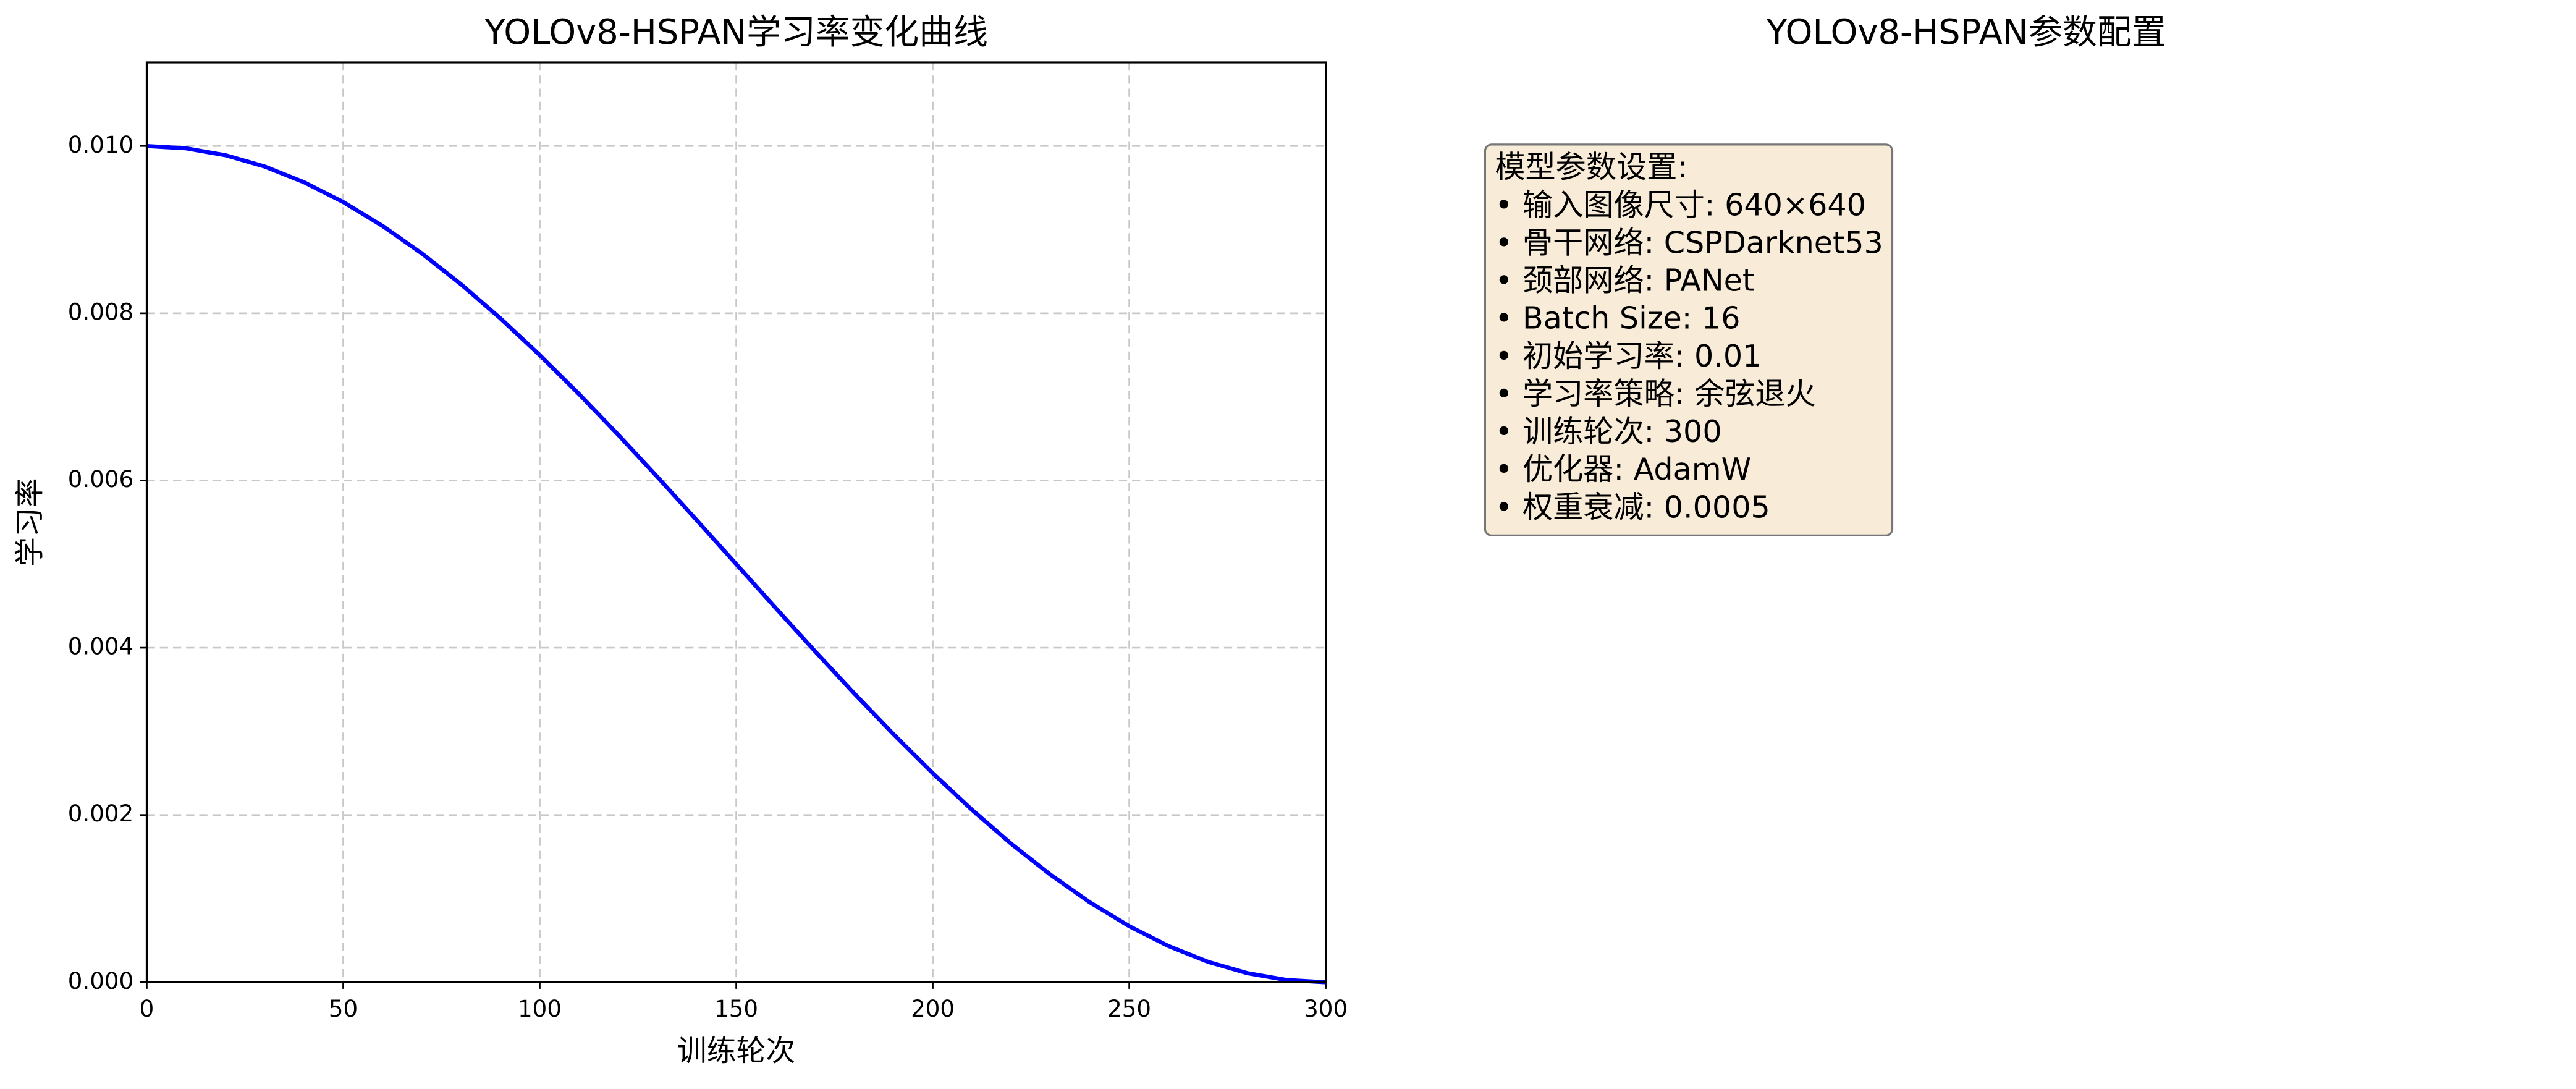  I want to click on y-tick-label: 0.004, so click(100, 647).